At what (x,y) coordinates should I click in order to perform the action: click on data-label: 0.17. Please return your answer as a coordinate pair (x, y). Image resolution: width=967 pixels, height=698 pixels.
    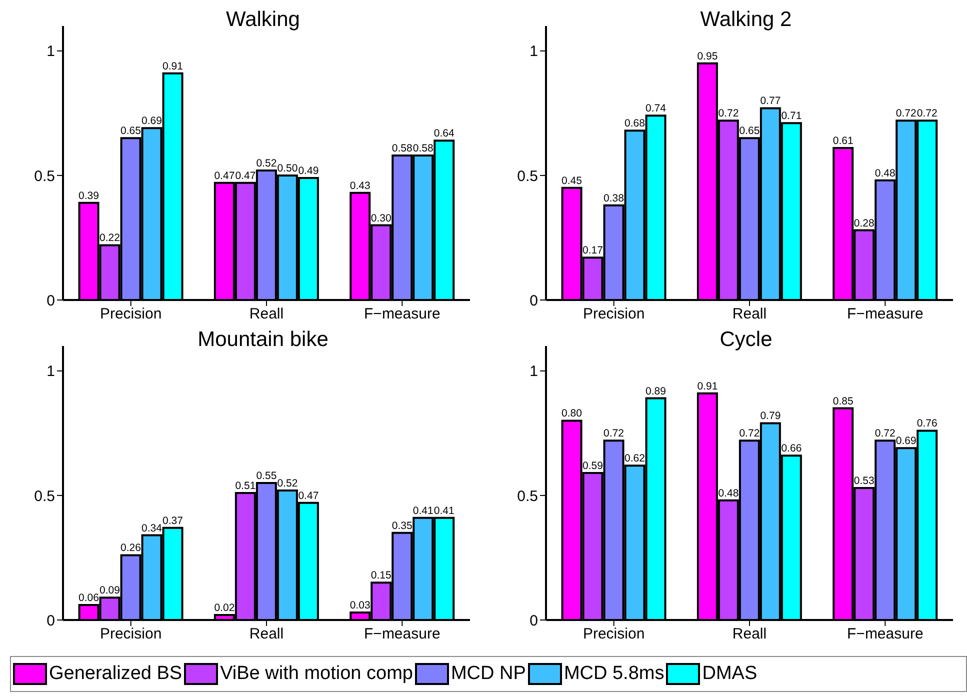
    Looking at the image, I should click on (593, 250).